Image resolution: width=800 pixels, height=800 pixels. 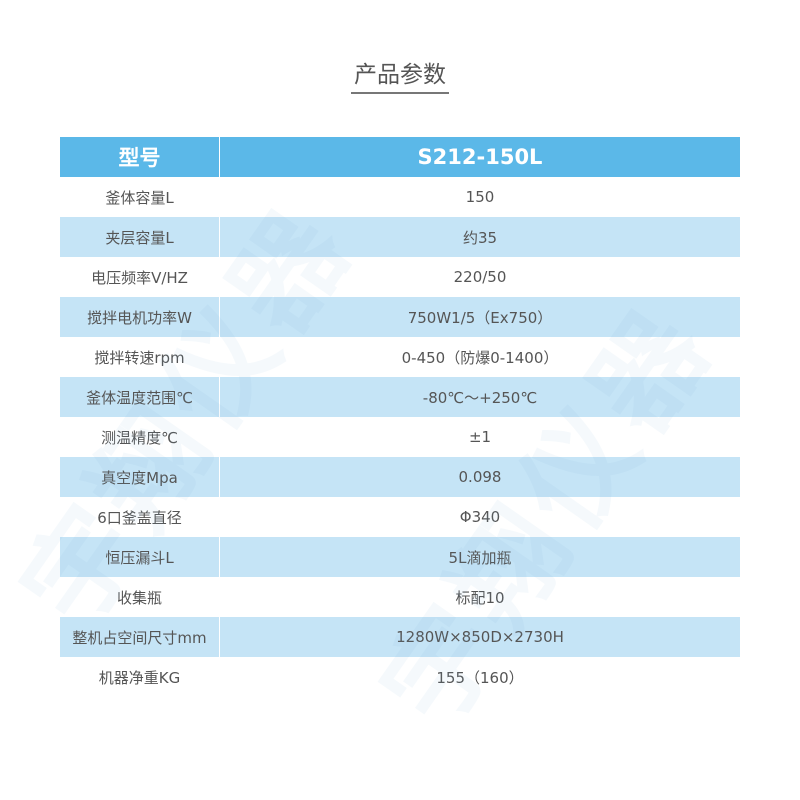 What do you see at coordinates (480, 517) in the screenshot?
I see `row-value: Φ340` at bounding box center [480, 517].